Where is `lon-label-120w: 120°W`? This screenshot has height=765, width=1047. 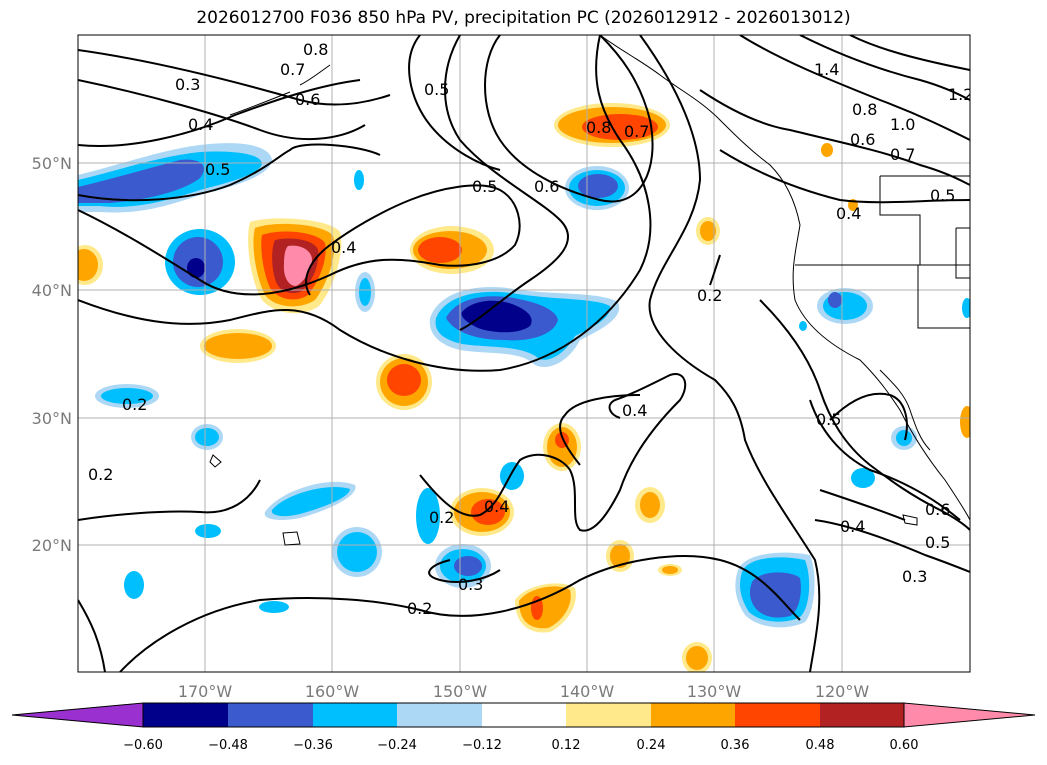 lon-label-120w: 120°W is located at coordinates (842, 691).